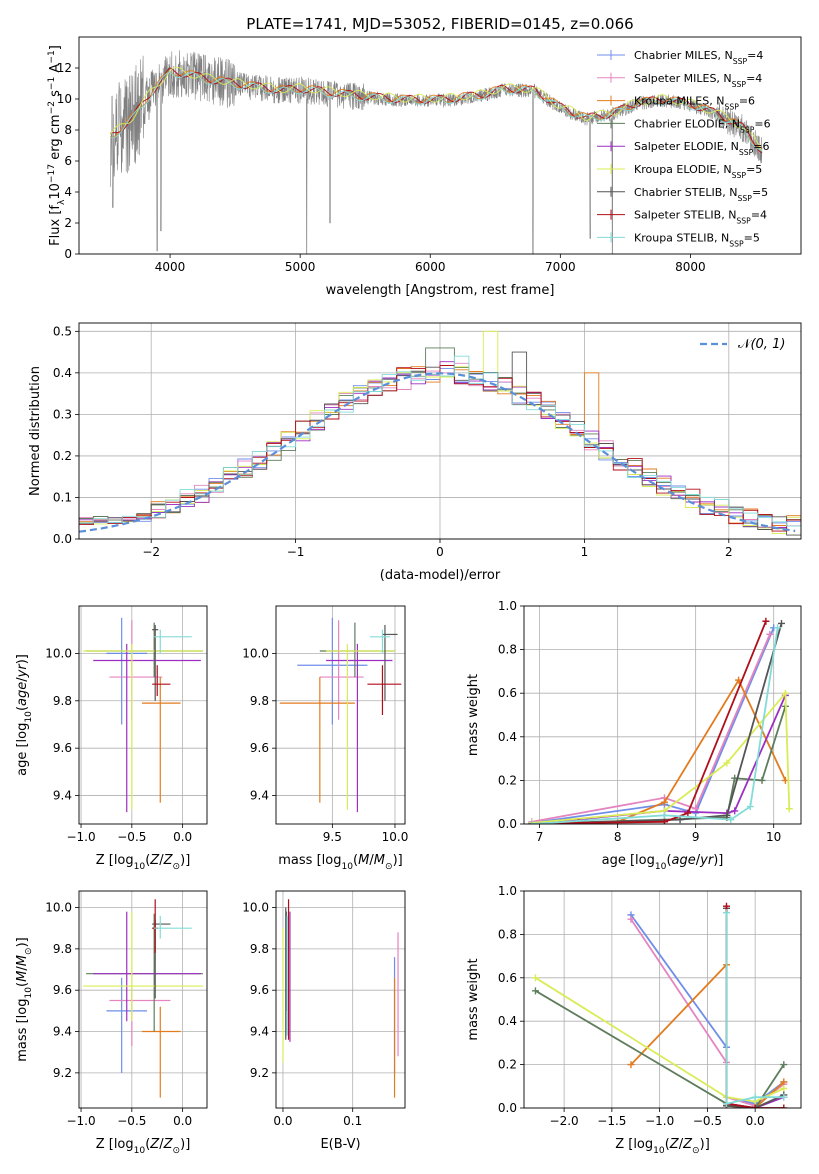 This screenshot has width=819, height=1174. Describe the element at coordinates (585, 552) in the screenshot. I see `residuals-xtick-label: 1` at that location.